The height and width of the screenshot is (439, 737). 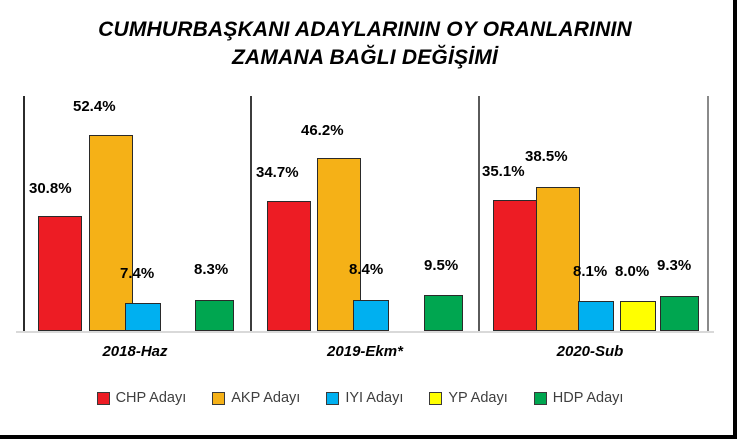 What do you see at coordinates (289, 266) in the screenshot?
I see `bar-2019-Ekm*-chp-adayı` at bounding box center [289, 266].